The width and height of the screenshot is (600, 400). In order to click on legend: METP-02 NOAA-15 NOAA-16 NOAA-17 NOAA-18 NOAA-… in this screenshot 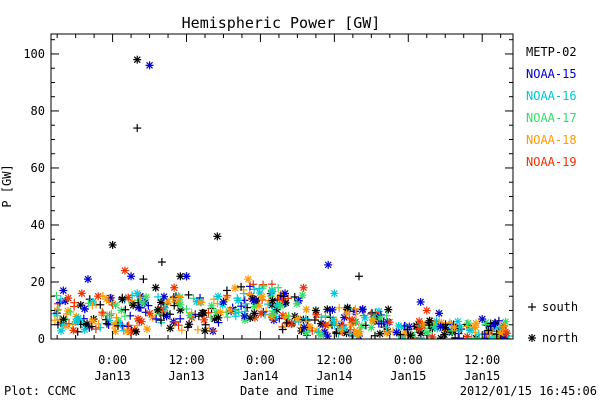, I will do `click(551, 107)`.